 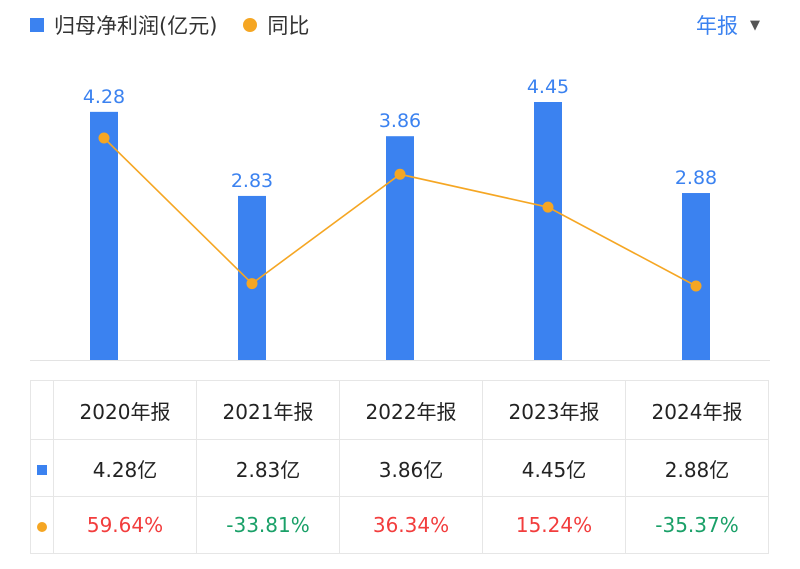 I want to click on yoy-cell: 59.64%, so click(x=125, y=525).